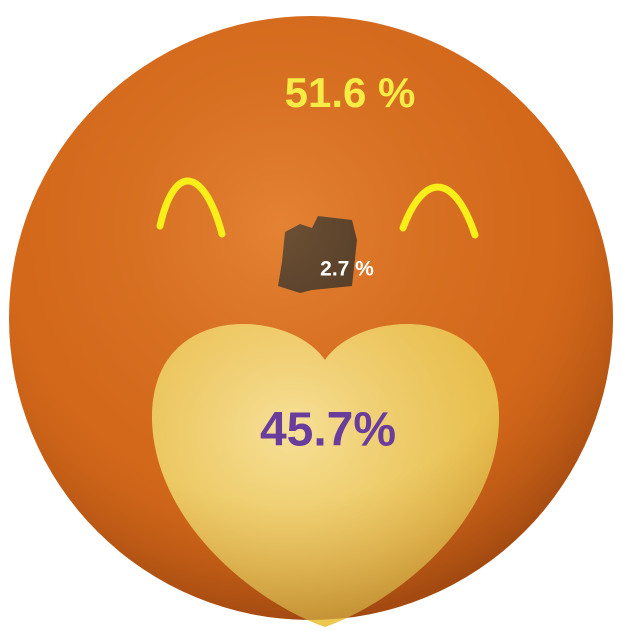  What do you see at coordinates (350, 92) in the screenshot?
I see `value-label: 51.6 %` at bounding box center [350, 92].